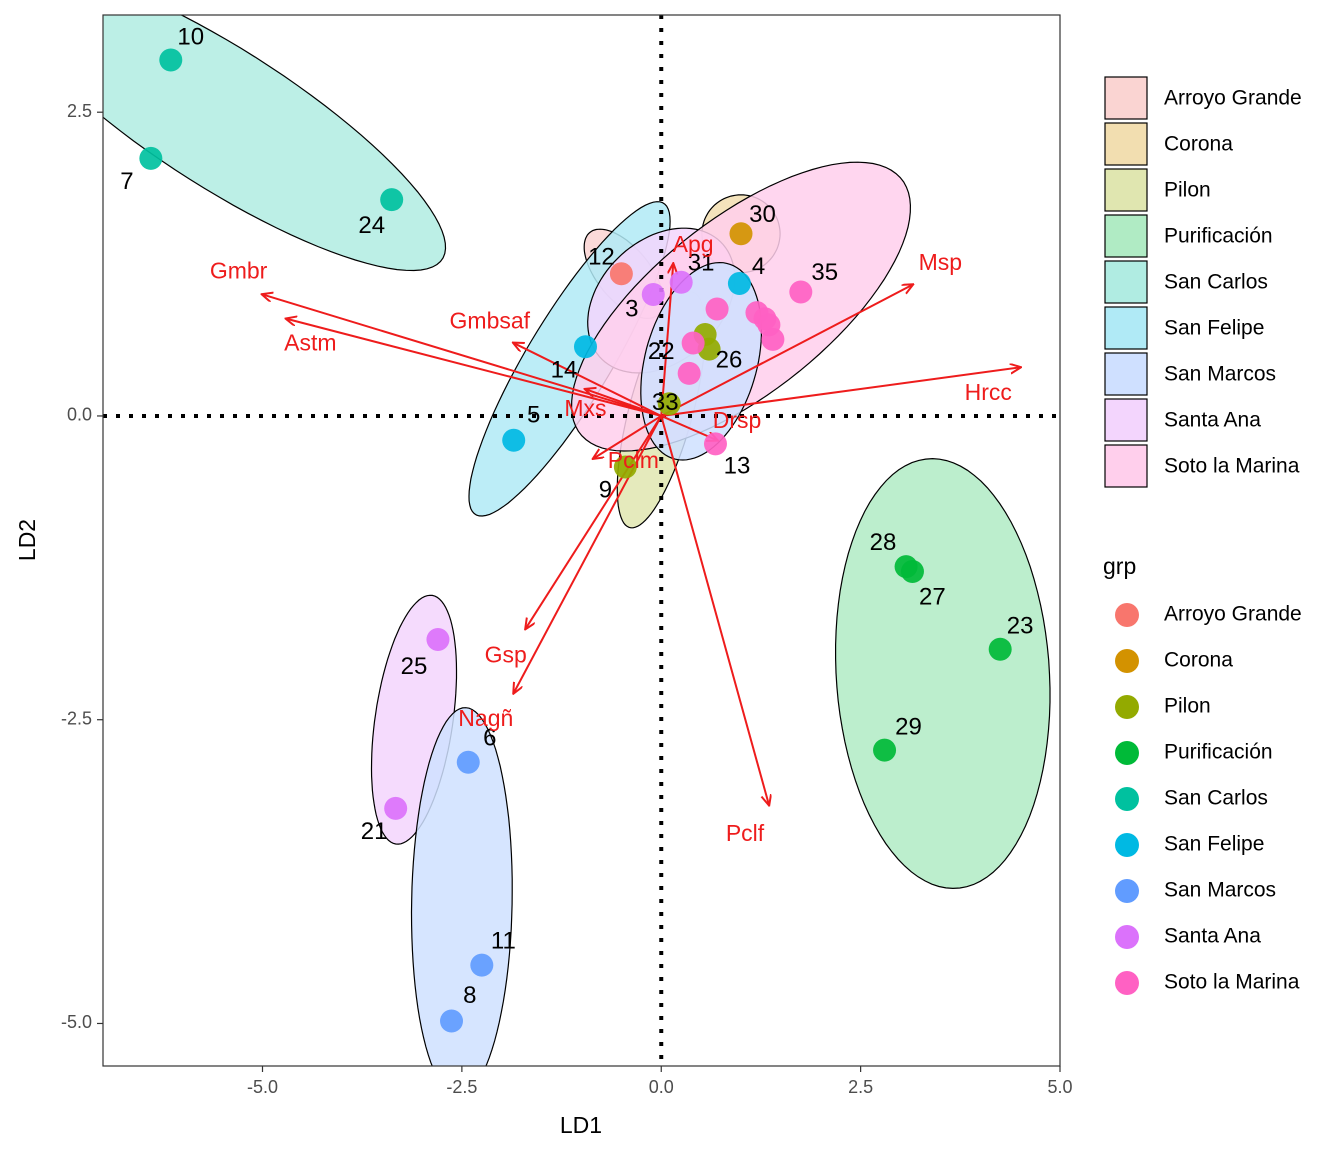 This screenshot has width=1344, height=1152. I want to click on color-legend-label-soto-la-marina: Soto la Marina, so click(1232, 982).